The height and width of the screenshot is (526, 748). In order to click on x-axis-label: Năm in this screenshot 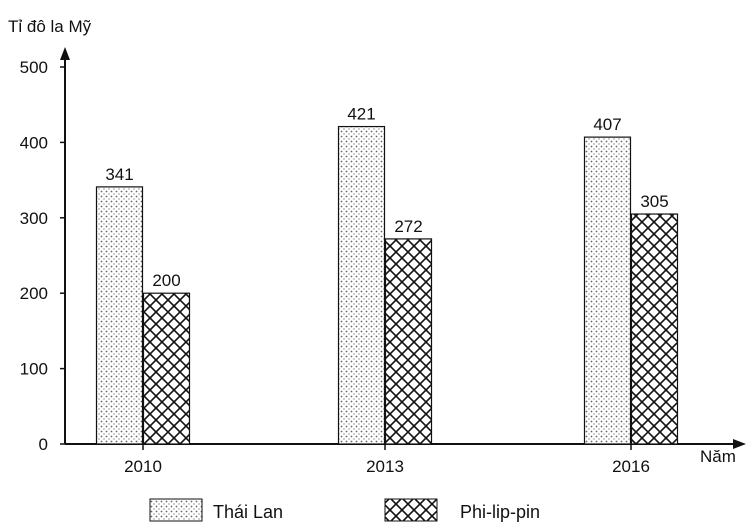, I will do `click(718, 456)`.